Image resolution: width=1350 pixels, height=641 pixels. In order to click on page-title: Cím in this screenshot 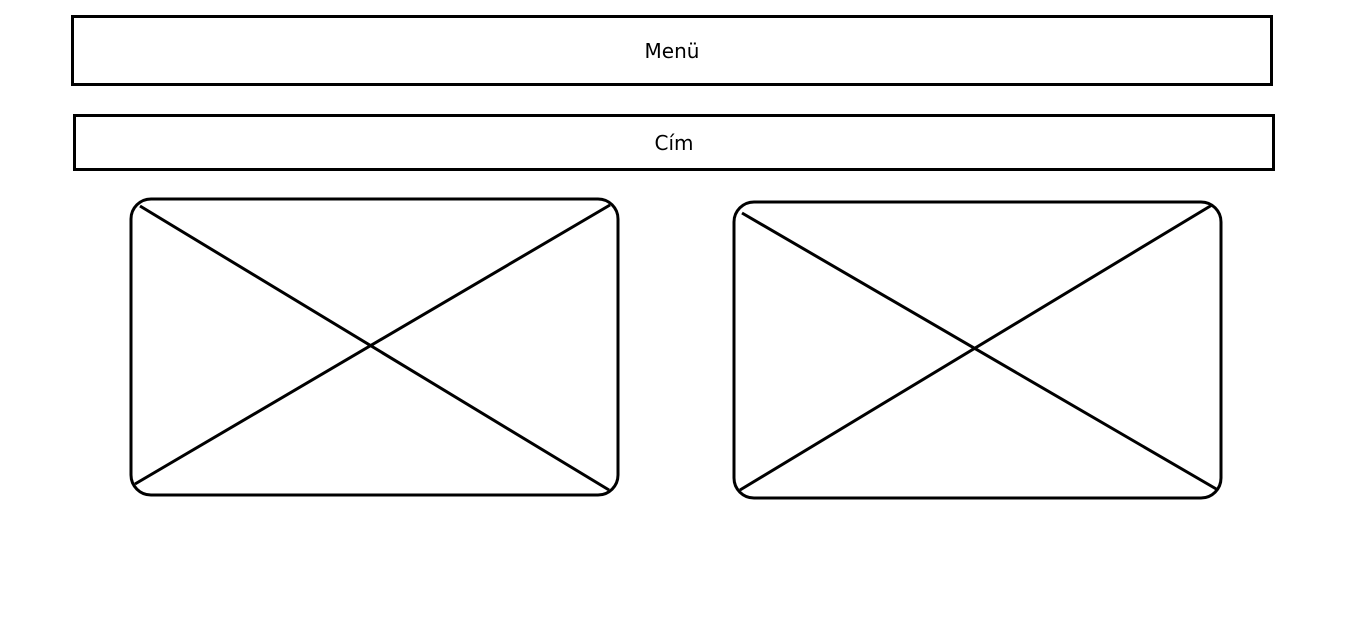, I will do `click(674, 142)`.